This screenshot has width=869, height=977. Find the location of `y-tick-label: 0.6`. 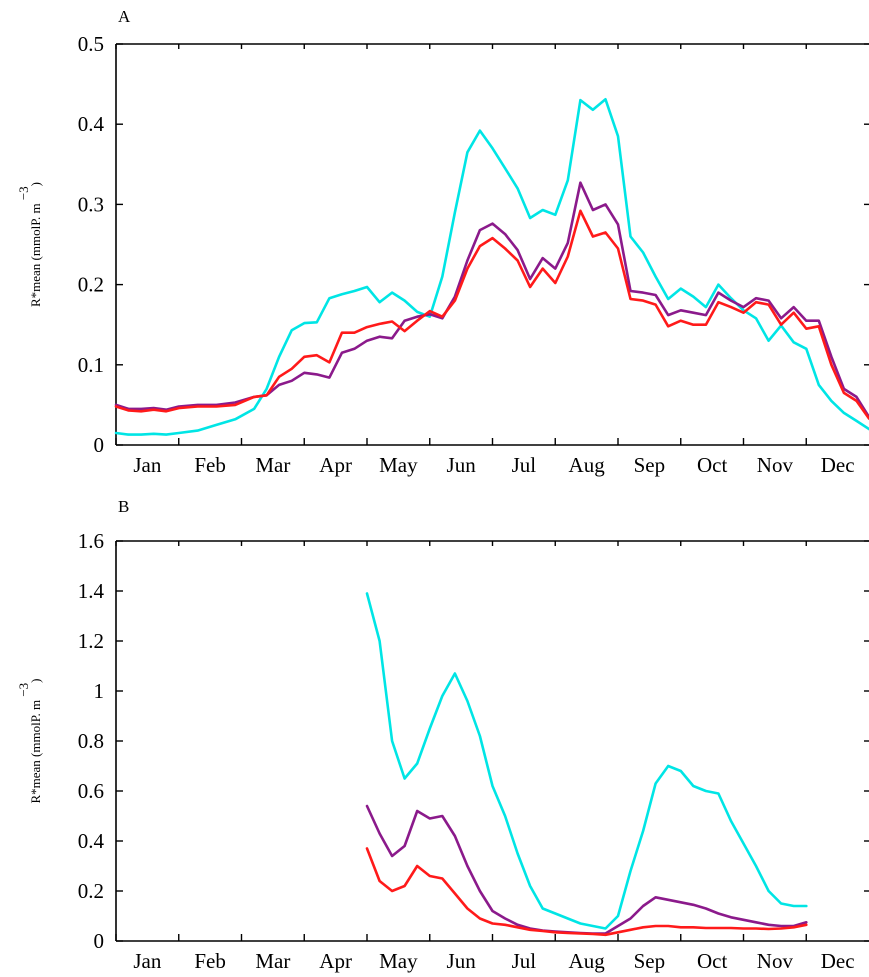

y-tick-label: 0.6 is located at coordinates (91, 791).